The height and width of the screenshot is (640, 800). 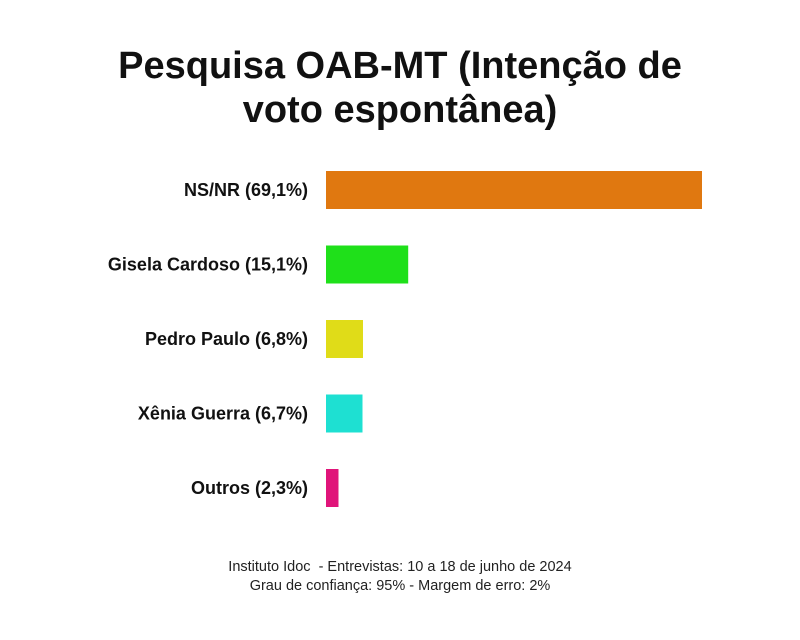 I want to click on category-label: Gisela Cardoso (15,1%), so click(x=208, y=265).